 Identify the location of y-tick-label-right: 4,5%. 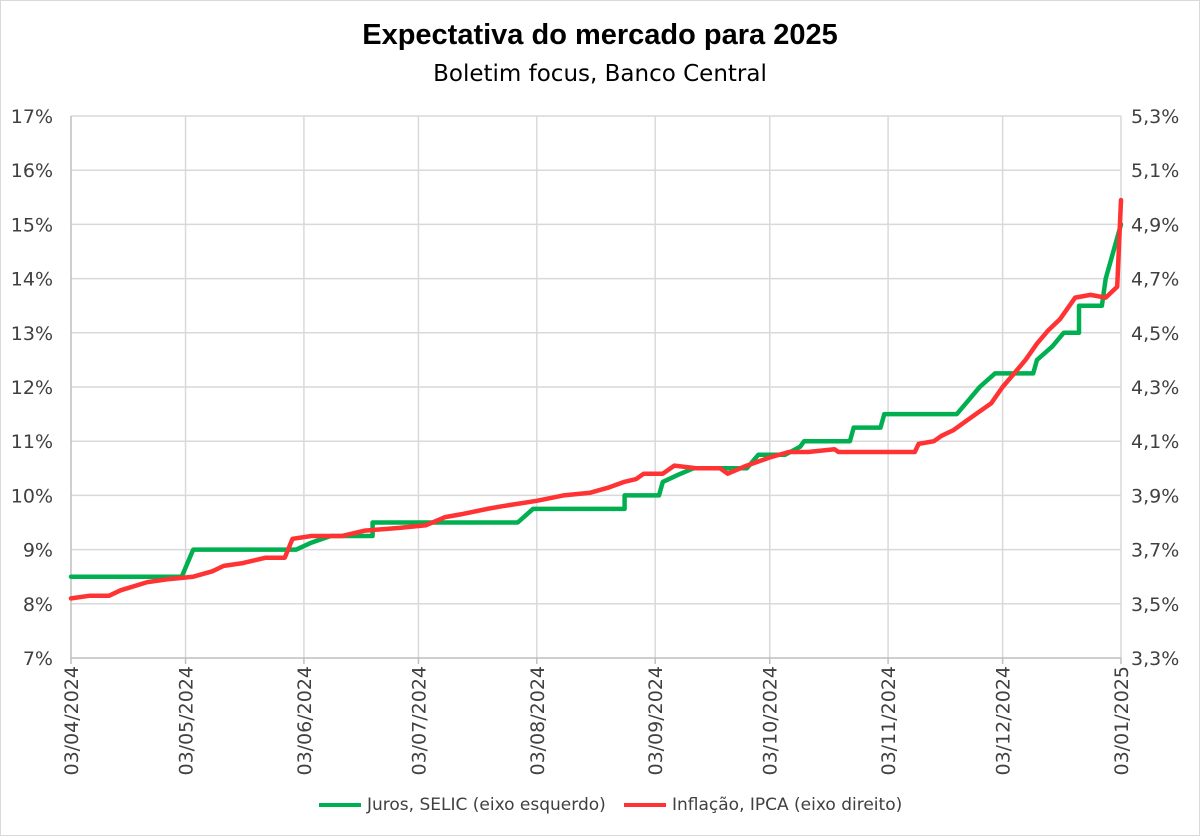
(1155, 334).